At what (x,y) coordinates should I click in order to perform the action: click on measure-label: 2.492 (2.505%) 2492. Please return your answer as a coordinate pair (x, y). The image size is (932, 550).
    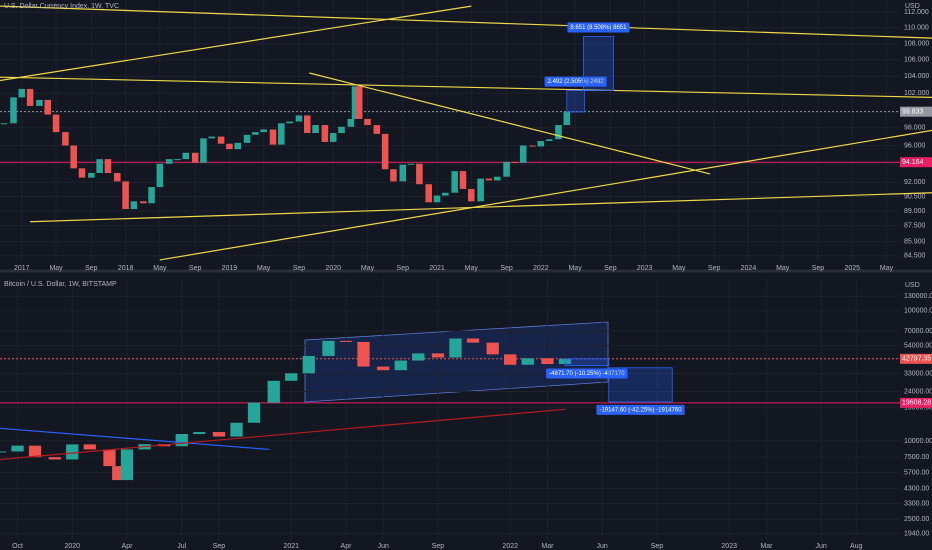
    Looking at the image, I should click on (576, 82).